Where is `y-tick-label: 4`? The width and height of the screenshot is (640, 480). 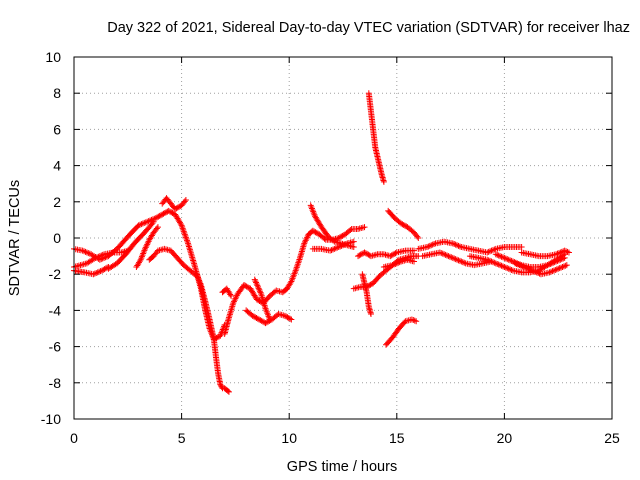 y-tick-label: 4 is located at coordinates (57, 166).